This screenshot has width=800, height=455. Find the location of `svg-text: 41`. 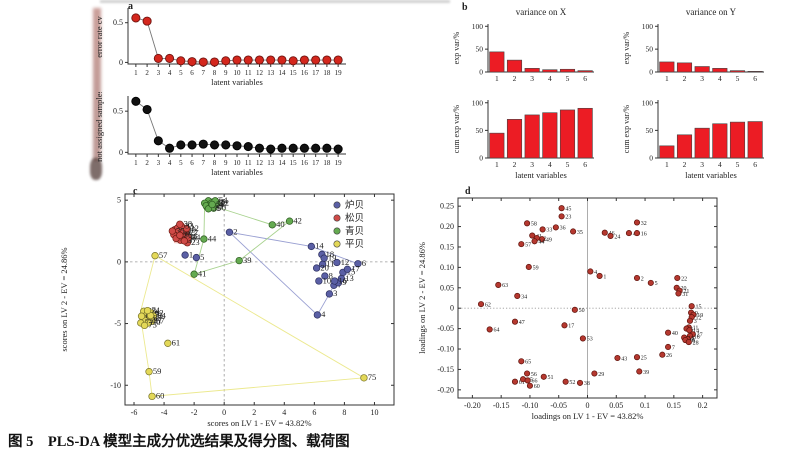

svg-text: 41 is located at coordinates (202, 274).